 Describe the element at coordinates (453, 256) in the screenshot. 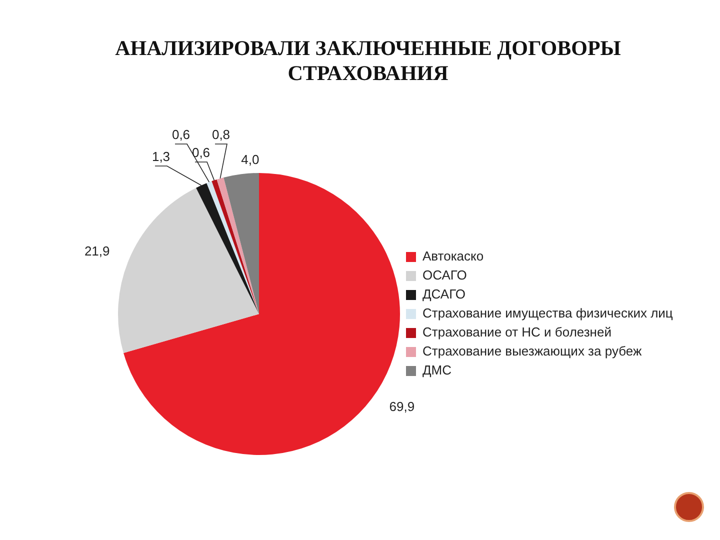

I see `legend-label: Автокаско` at that location.